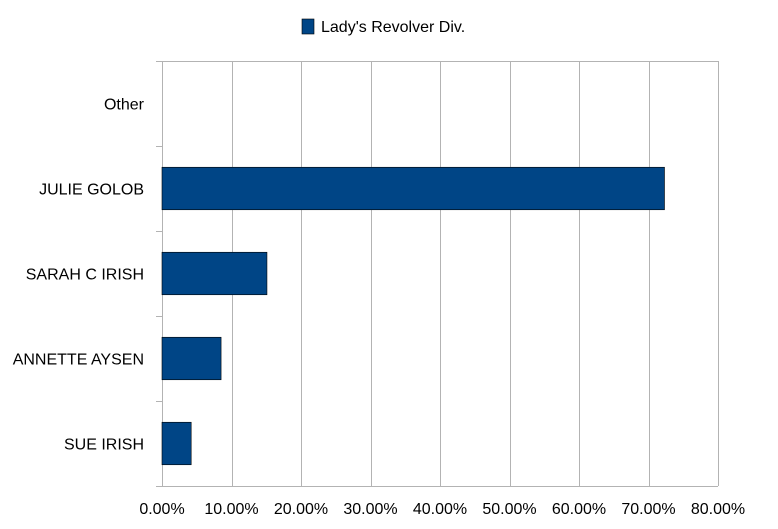 The height and width of the screenshot is (529, 778). Describe the element at coordinates (648, 509) in the screenshot. I see `x-label-7: 70.00%` at that location.